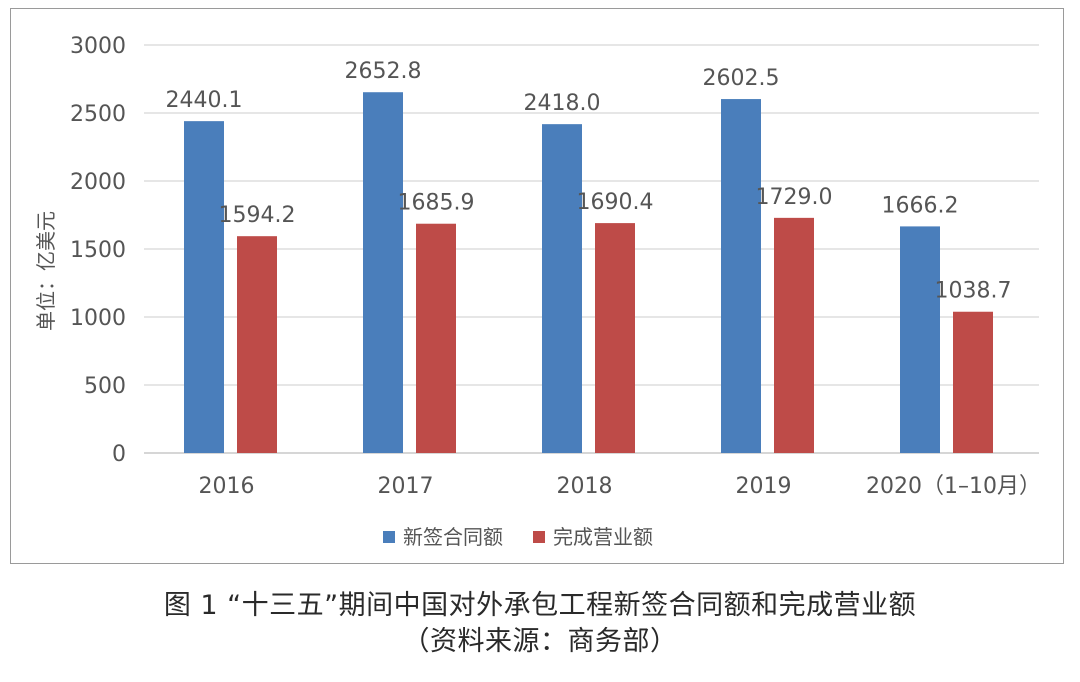 The height and width of the screenshot is (682, 1080). Describe the element at coordinates (98, 114) in the screenshot. I see `y-tick-label: 2500` at that location.